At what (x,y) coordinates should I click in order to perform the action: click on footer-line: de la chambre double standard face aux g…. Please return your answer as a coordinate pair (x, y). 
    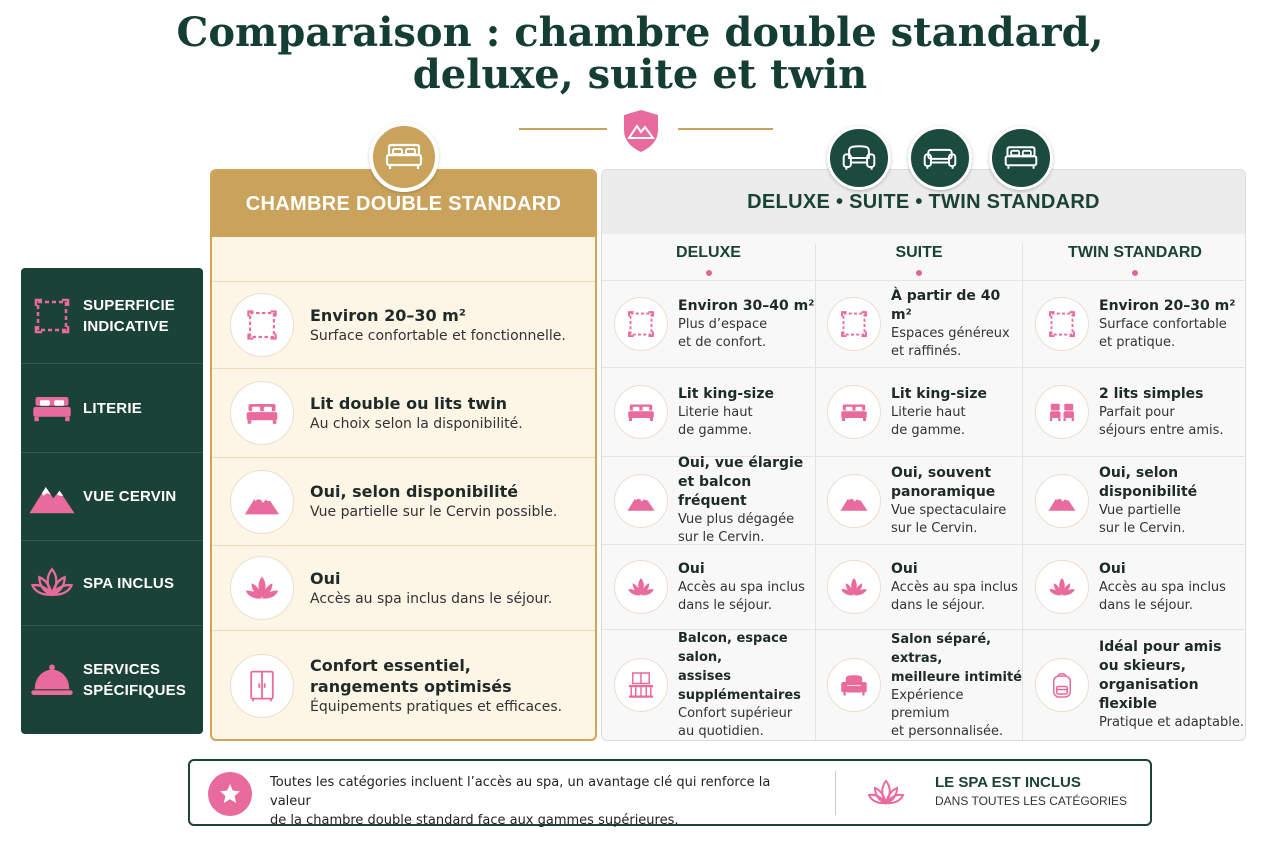
    Looking at the image, I should click on (474, 820).